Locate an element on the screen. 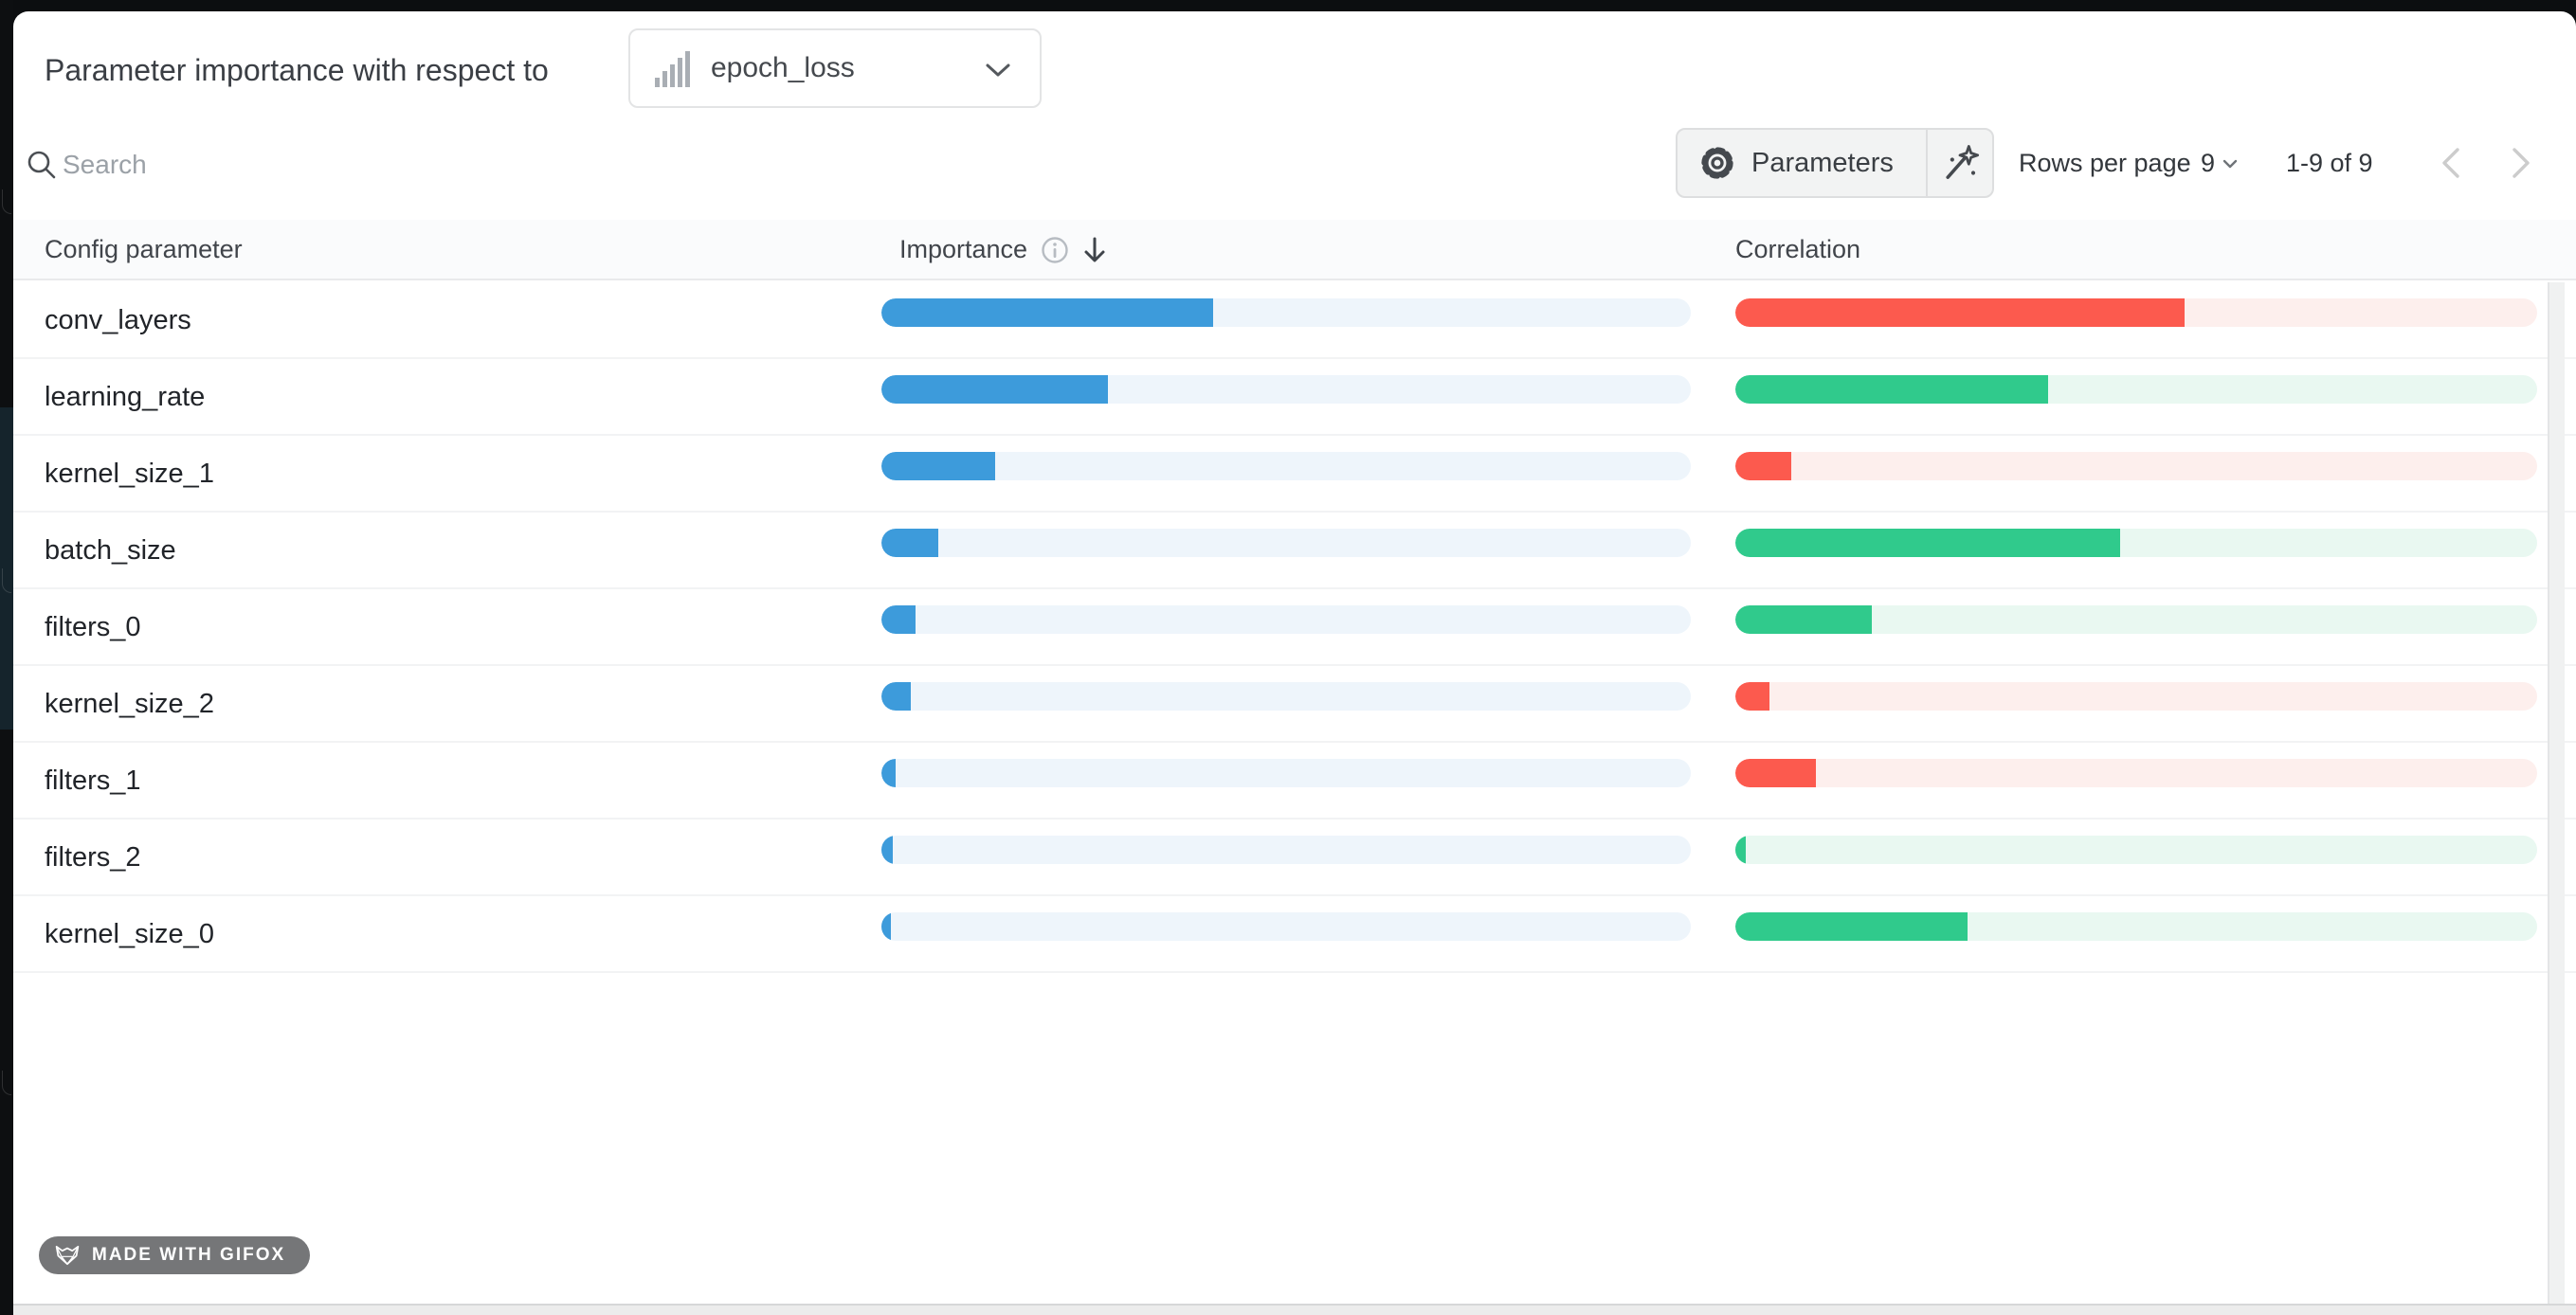  table-row: filters_1 is located at coordinates (1294, 781).